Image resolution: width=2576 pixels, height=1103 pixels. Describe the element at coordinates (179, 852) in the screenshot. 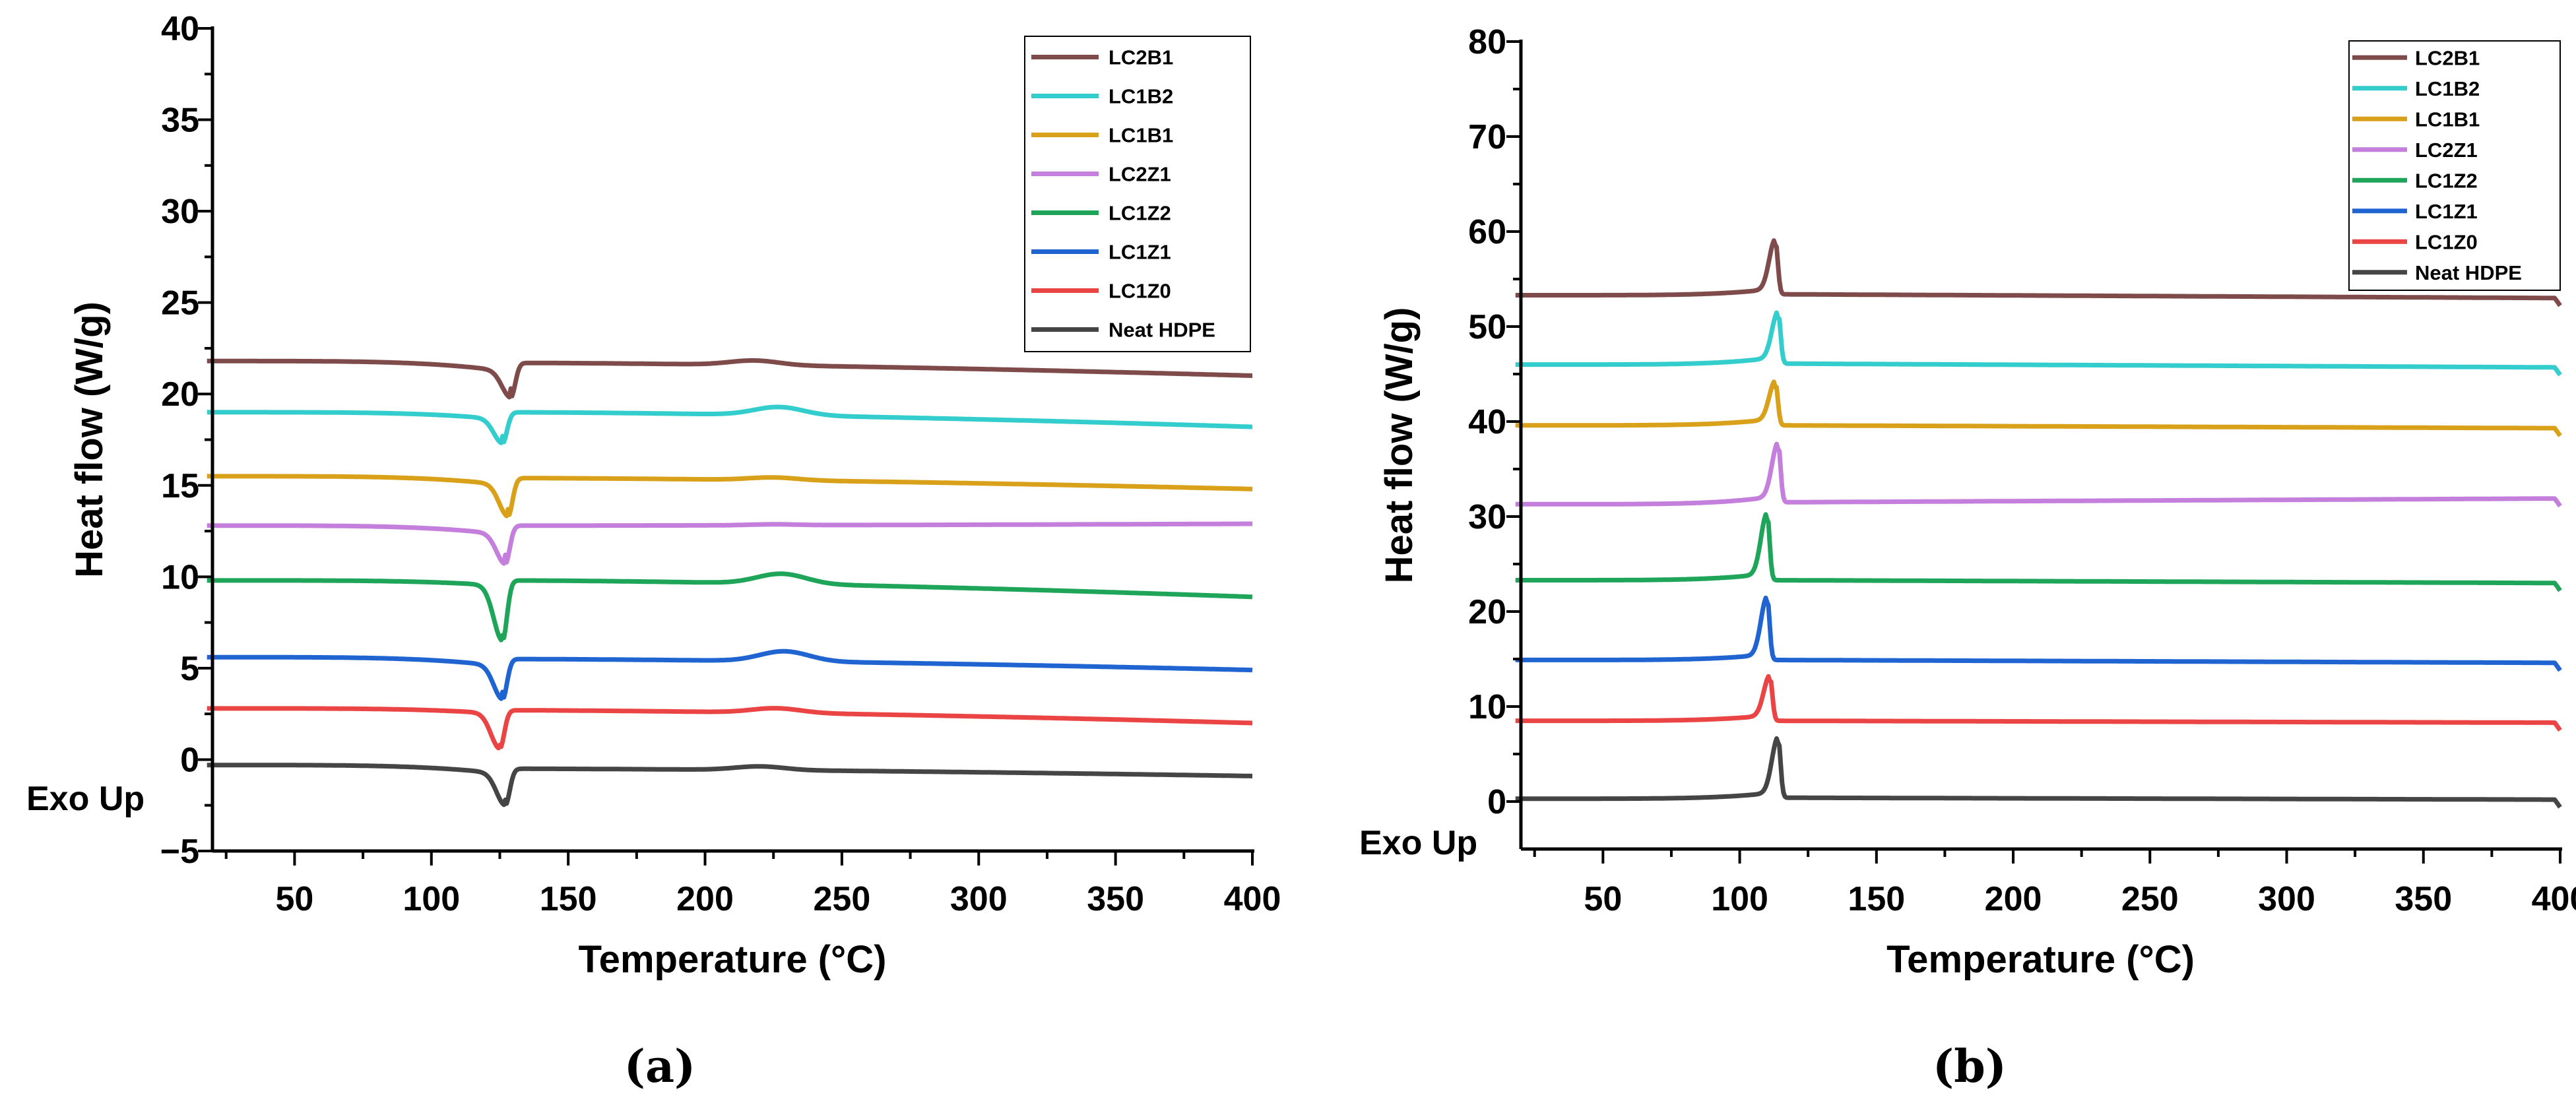

I see `y-tick-label: −5` at that location.